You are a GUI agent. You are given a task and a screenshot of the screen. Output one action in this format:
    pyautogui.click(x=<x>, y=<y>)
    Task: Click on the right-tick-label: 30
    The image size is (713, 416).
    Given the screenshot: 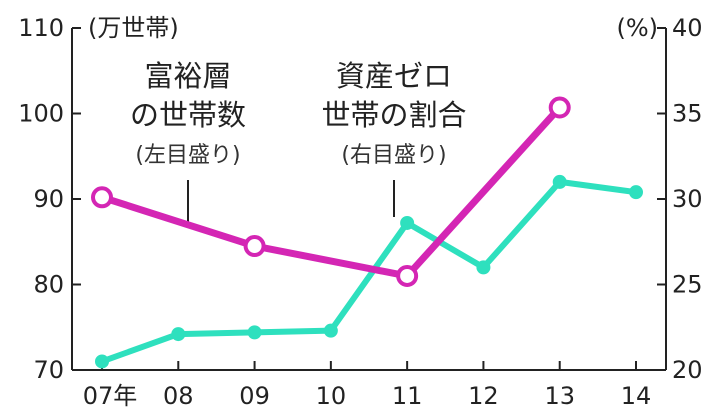 What is the action you would take?
    pyautogui.click(x=687, y=199)
    